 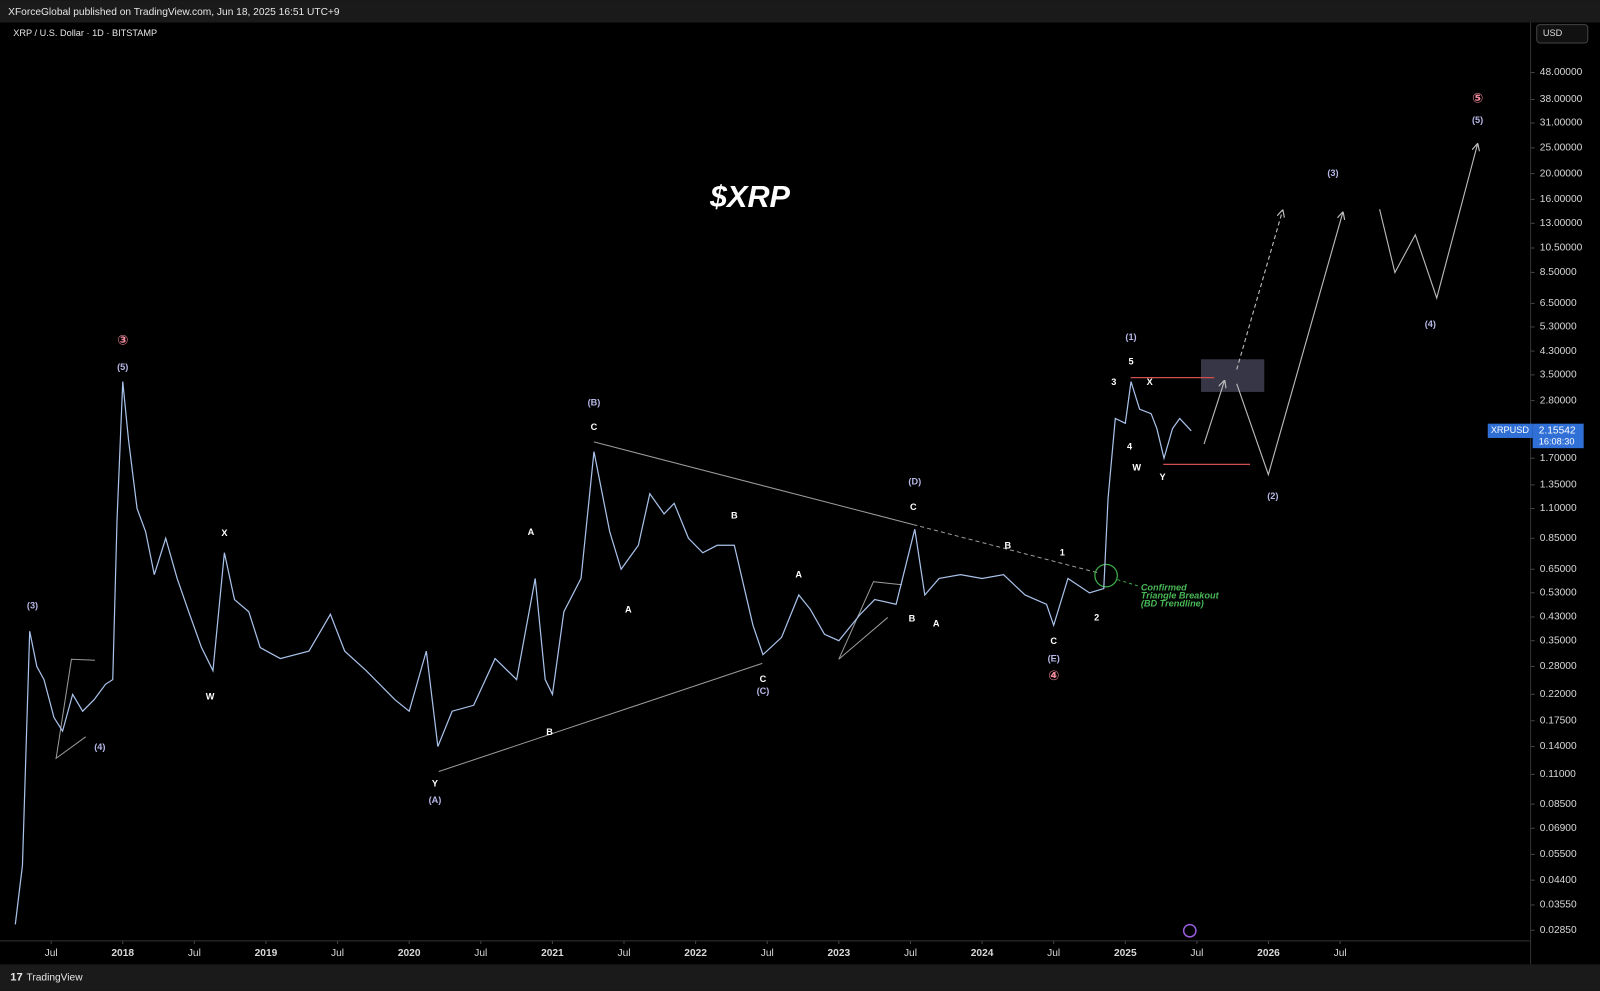 I want to click on wave-label: 3, so click(x=1113, y=382).